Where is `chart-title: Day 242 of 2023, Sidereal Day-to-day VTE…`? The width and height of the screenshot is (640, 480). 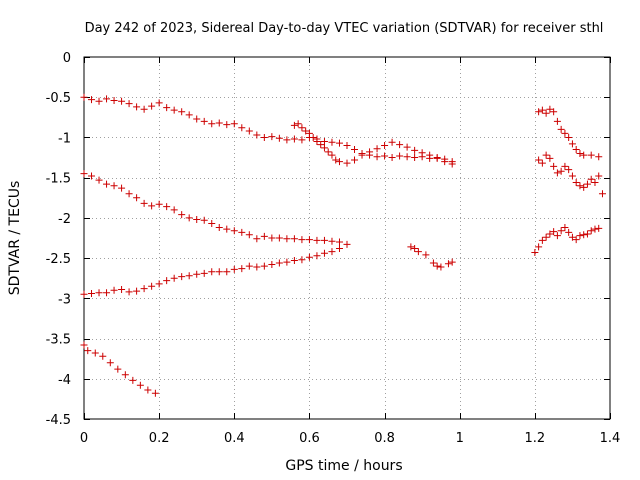
chart-title: Day 242 of 2023, Sidereal Day-to-day VTE… is located at coordinates (344, 28).